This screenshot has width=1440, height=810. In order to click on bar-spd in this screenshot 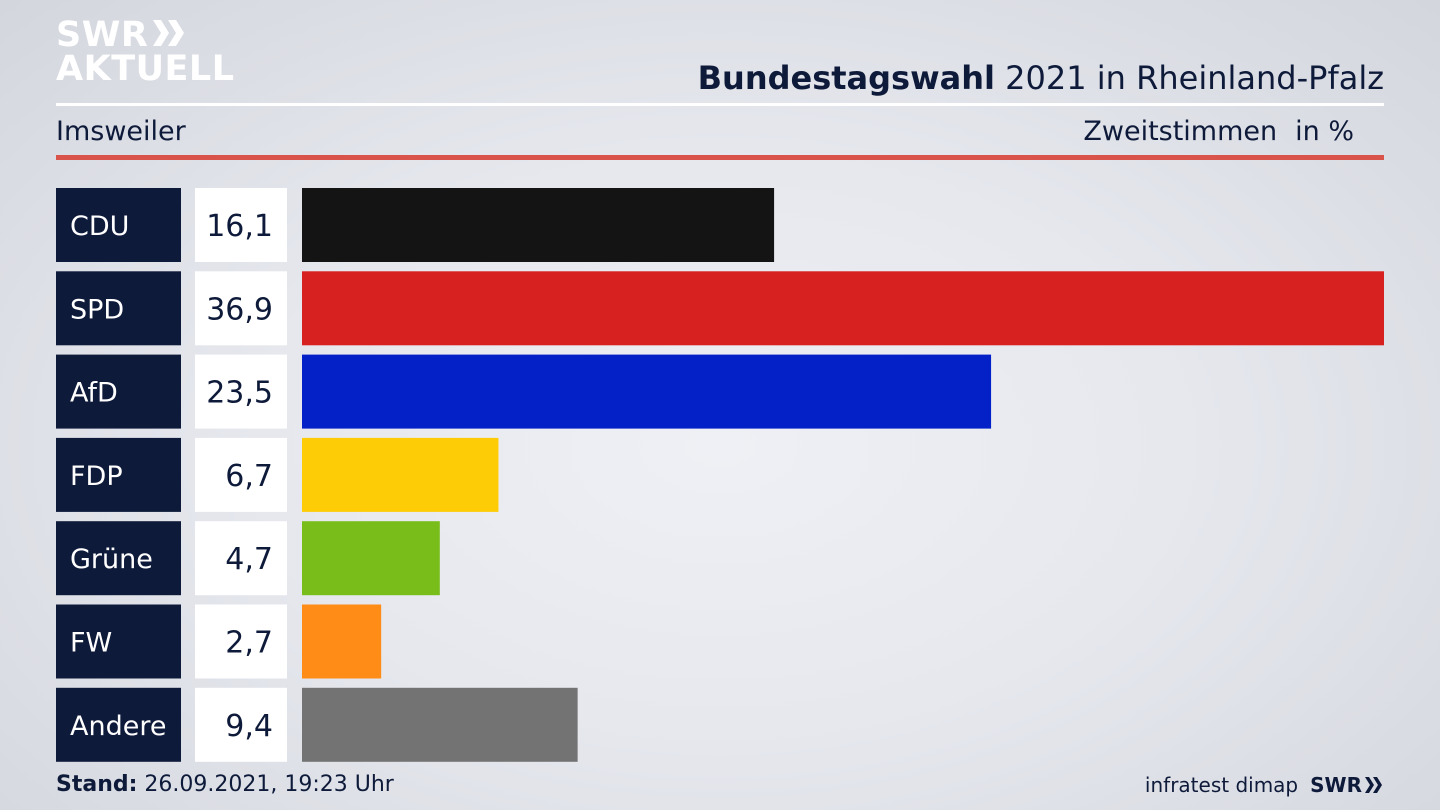, I will do `click(843, 308)`.